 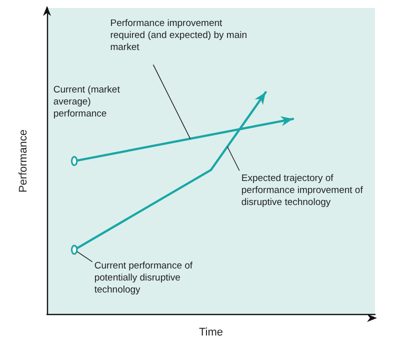 What do you see at coordinates (180, 36) in the screenshot?
I see `text: Performance improvement required (and expected) by main market` at bounding box center [180, 36].